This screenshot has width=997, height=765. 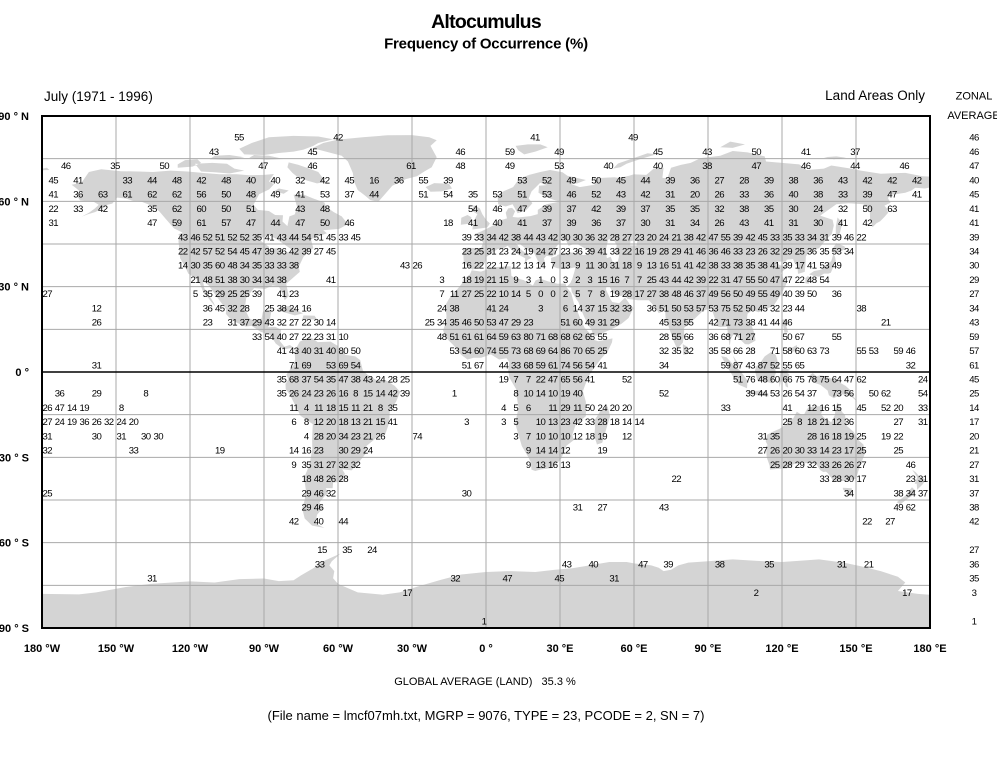 I want to click on svg-text: 2, so click(x=577, y=280).